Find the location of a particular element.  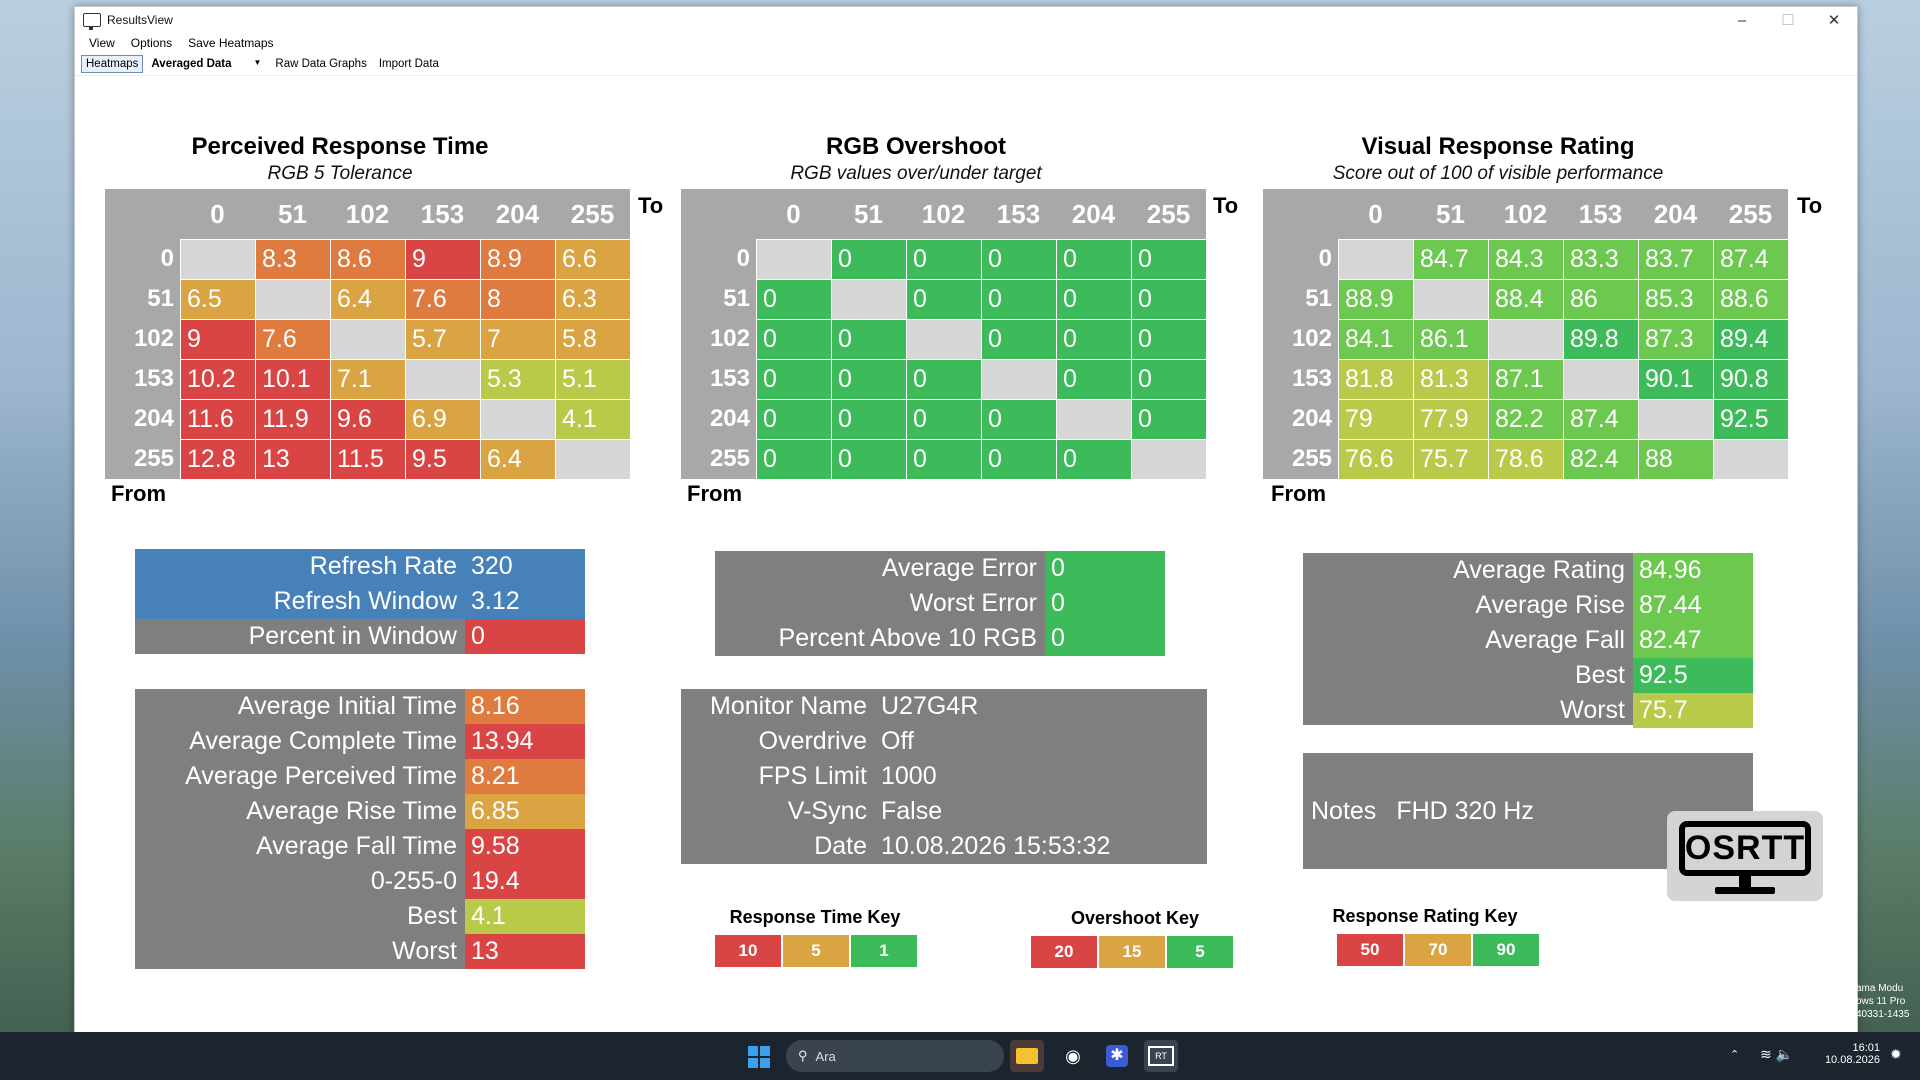

heatmap-cell: 6.3 is located at coordinates (592, 299).